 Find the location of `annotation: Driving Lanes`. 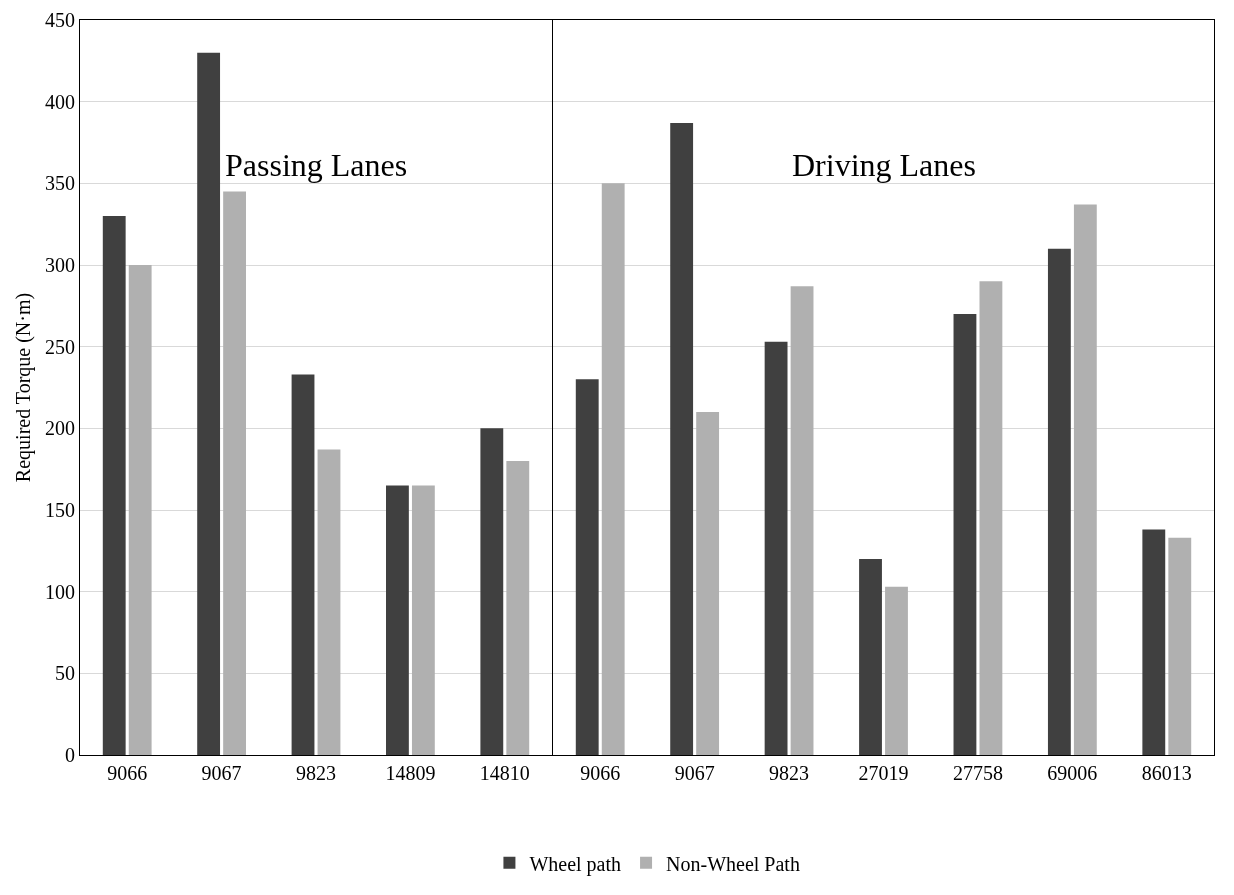

annotation: Driving Lanes is located at coordinates (884, 165).